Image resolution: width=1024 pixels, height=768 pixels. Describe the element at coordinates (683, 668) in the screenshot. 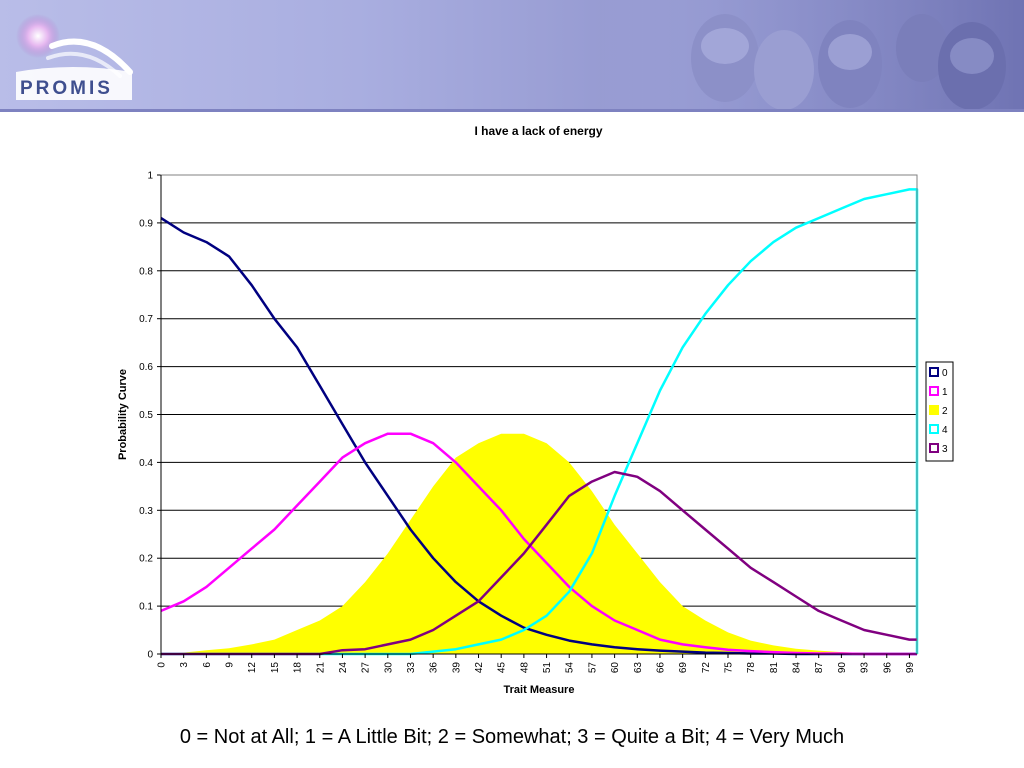

I see `x-tick-label: 69` at that location.